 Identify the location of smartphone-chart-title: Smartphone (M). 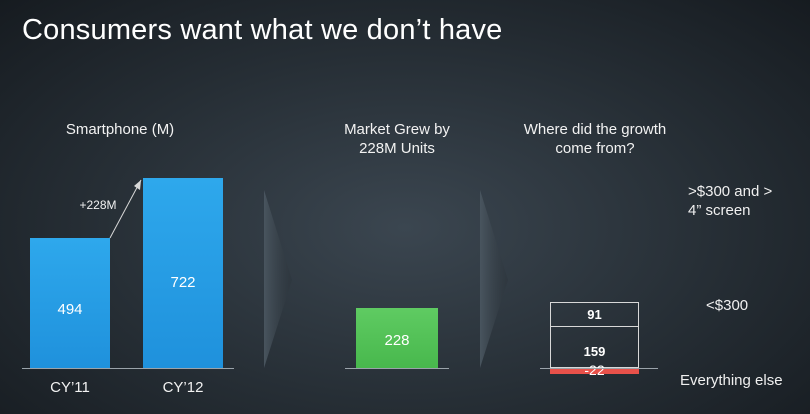
(120, 129).